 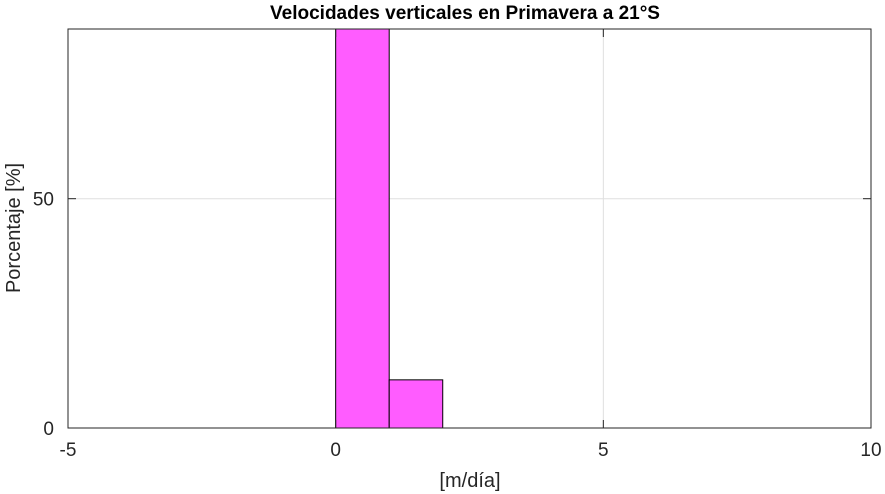 I want to click on y-axis-label: Porcentaje [%], so click(x=14, y=228).